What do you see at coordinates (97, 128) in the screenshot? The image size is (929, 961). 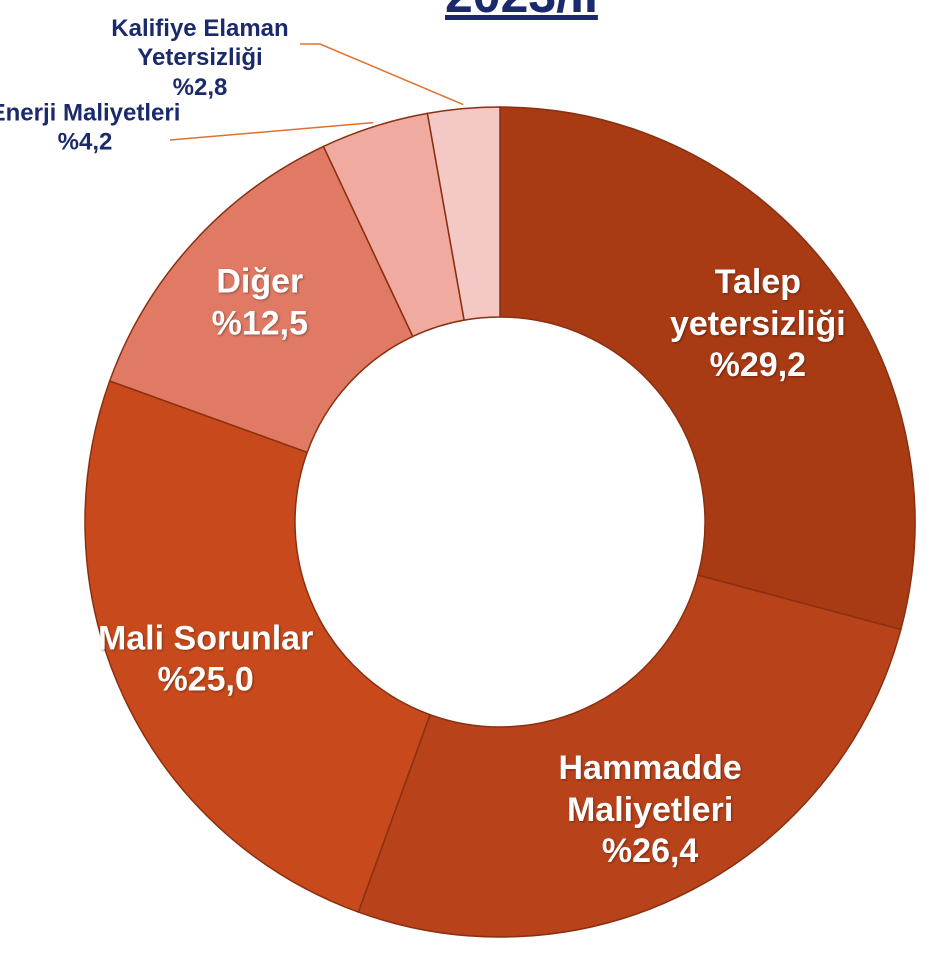 I see `slice-label: Enerji Maliyetleri %4,2` at bounding box center [97, 128].